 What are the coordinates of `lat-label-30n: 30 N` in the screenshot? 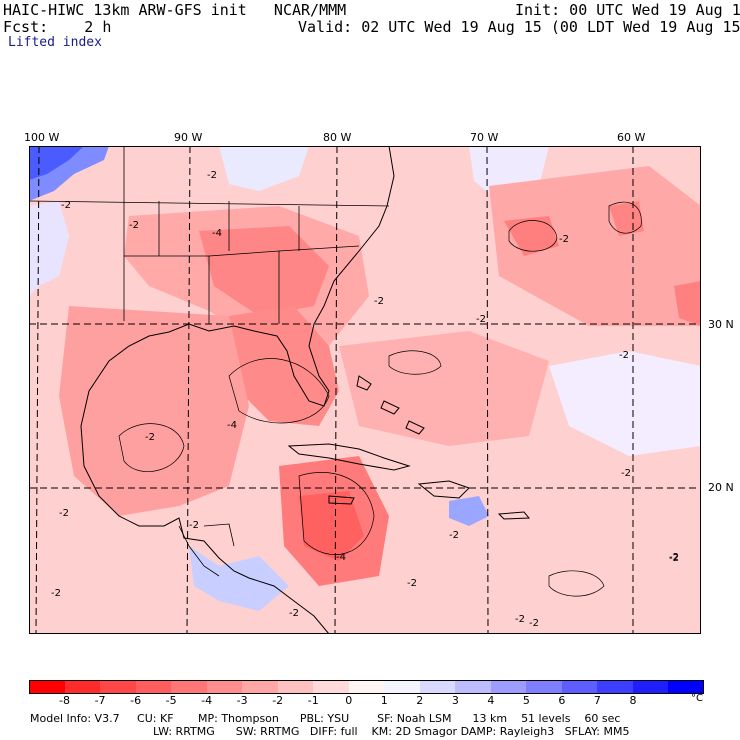 It's located at (721, 324).